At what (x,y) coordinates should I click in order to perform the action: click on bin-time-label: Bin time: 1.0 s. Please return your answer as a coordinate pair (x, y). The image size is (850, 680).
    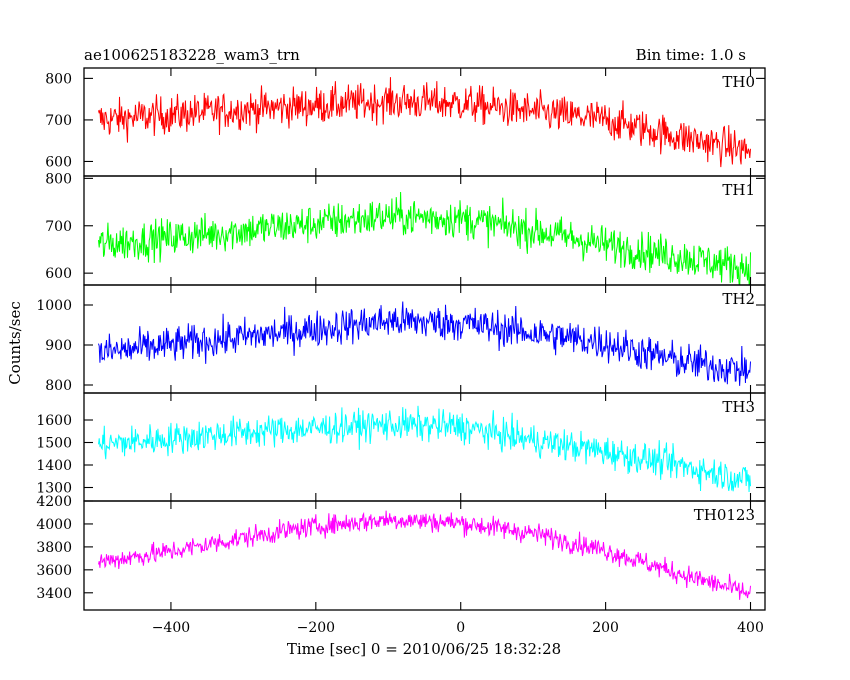
    Looking at the image, I should click on (691, 55).